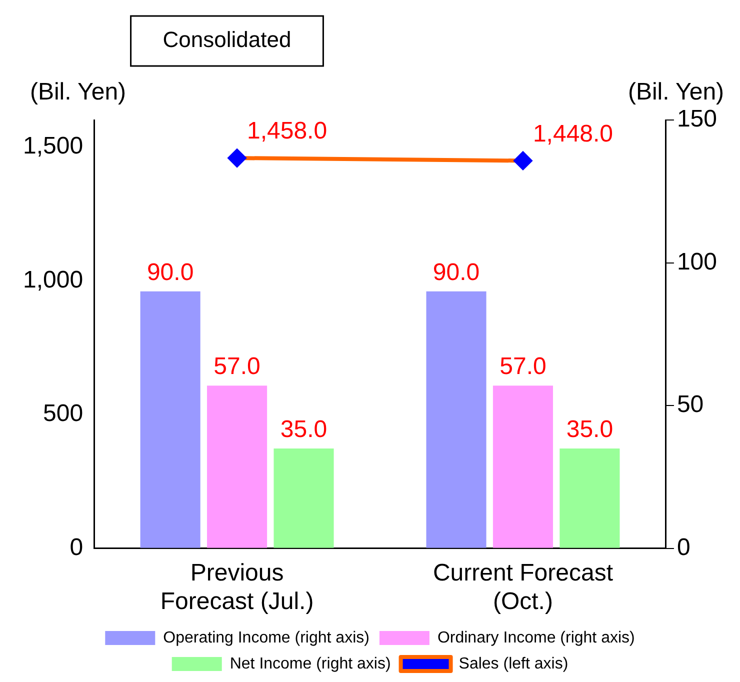 Image resolution: width=740 pixels, height=682 pixels. I want to click on x-tick-label: Current Forecast (Oct.), so click(523, 587).